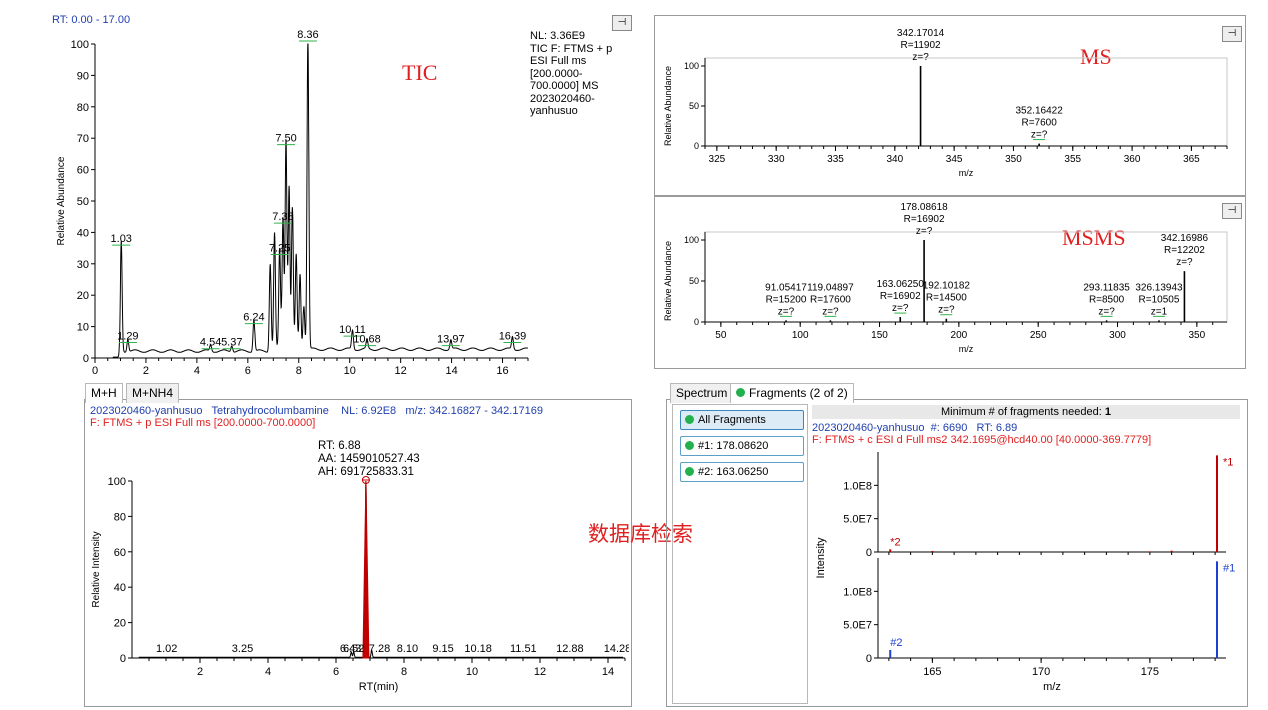  What do you see at coordinates (857, 486) in the screenshot?
I see `y-tick-label: 1.0E8` at bounding box center [857, 486].